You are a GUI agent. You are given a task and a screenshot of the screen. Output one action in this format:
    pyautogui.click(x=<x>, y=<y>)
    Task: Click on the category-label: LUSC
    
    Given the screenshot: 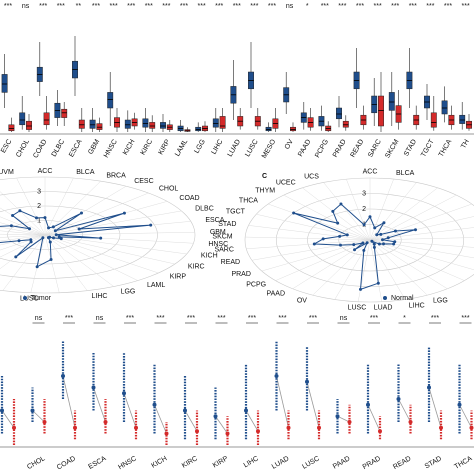 What is the action you would take?
    pyautogui.click(x=29, y=298)
    